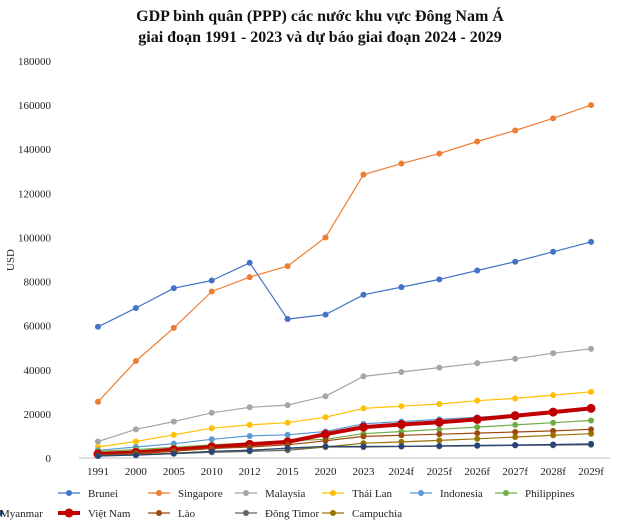  I want to click on legend-item: Brunei, so click(88, 494).